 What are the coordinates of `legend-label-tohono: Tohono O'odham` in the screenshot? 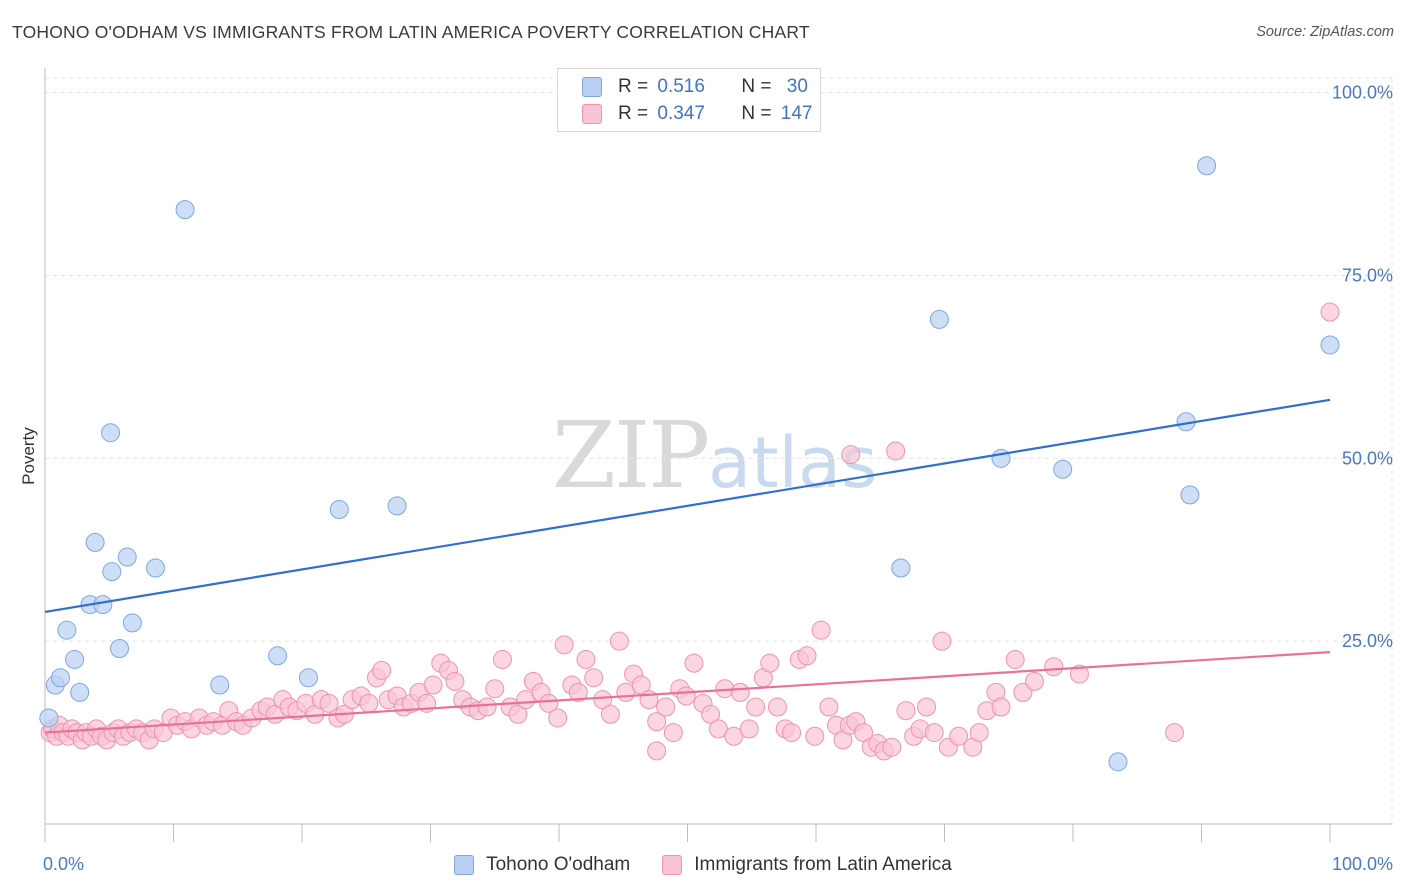 It's located at (558, 864).